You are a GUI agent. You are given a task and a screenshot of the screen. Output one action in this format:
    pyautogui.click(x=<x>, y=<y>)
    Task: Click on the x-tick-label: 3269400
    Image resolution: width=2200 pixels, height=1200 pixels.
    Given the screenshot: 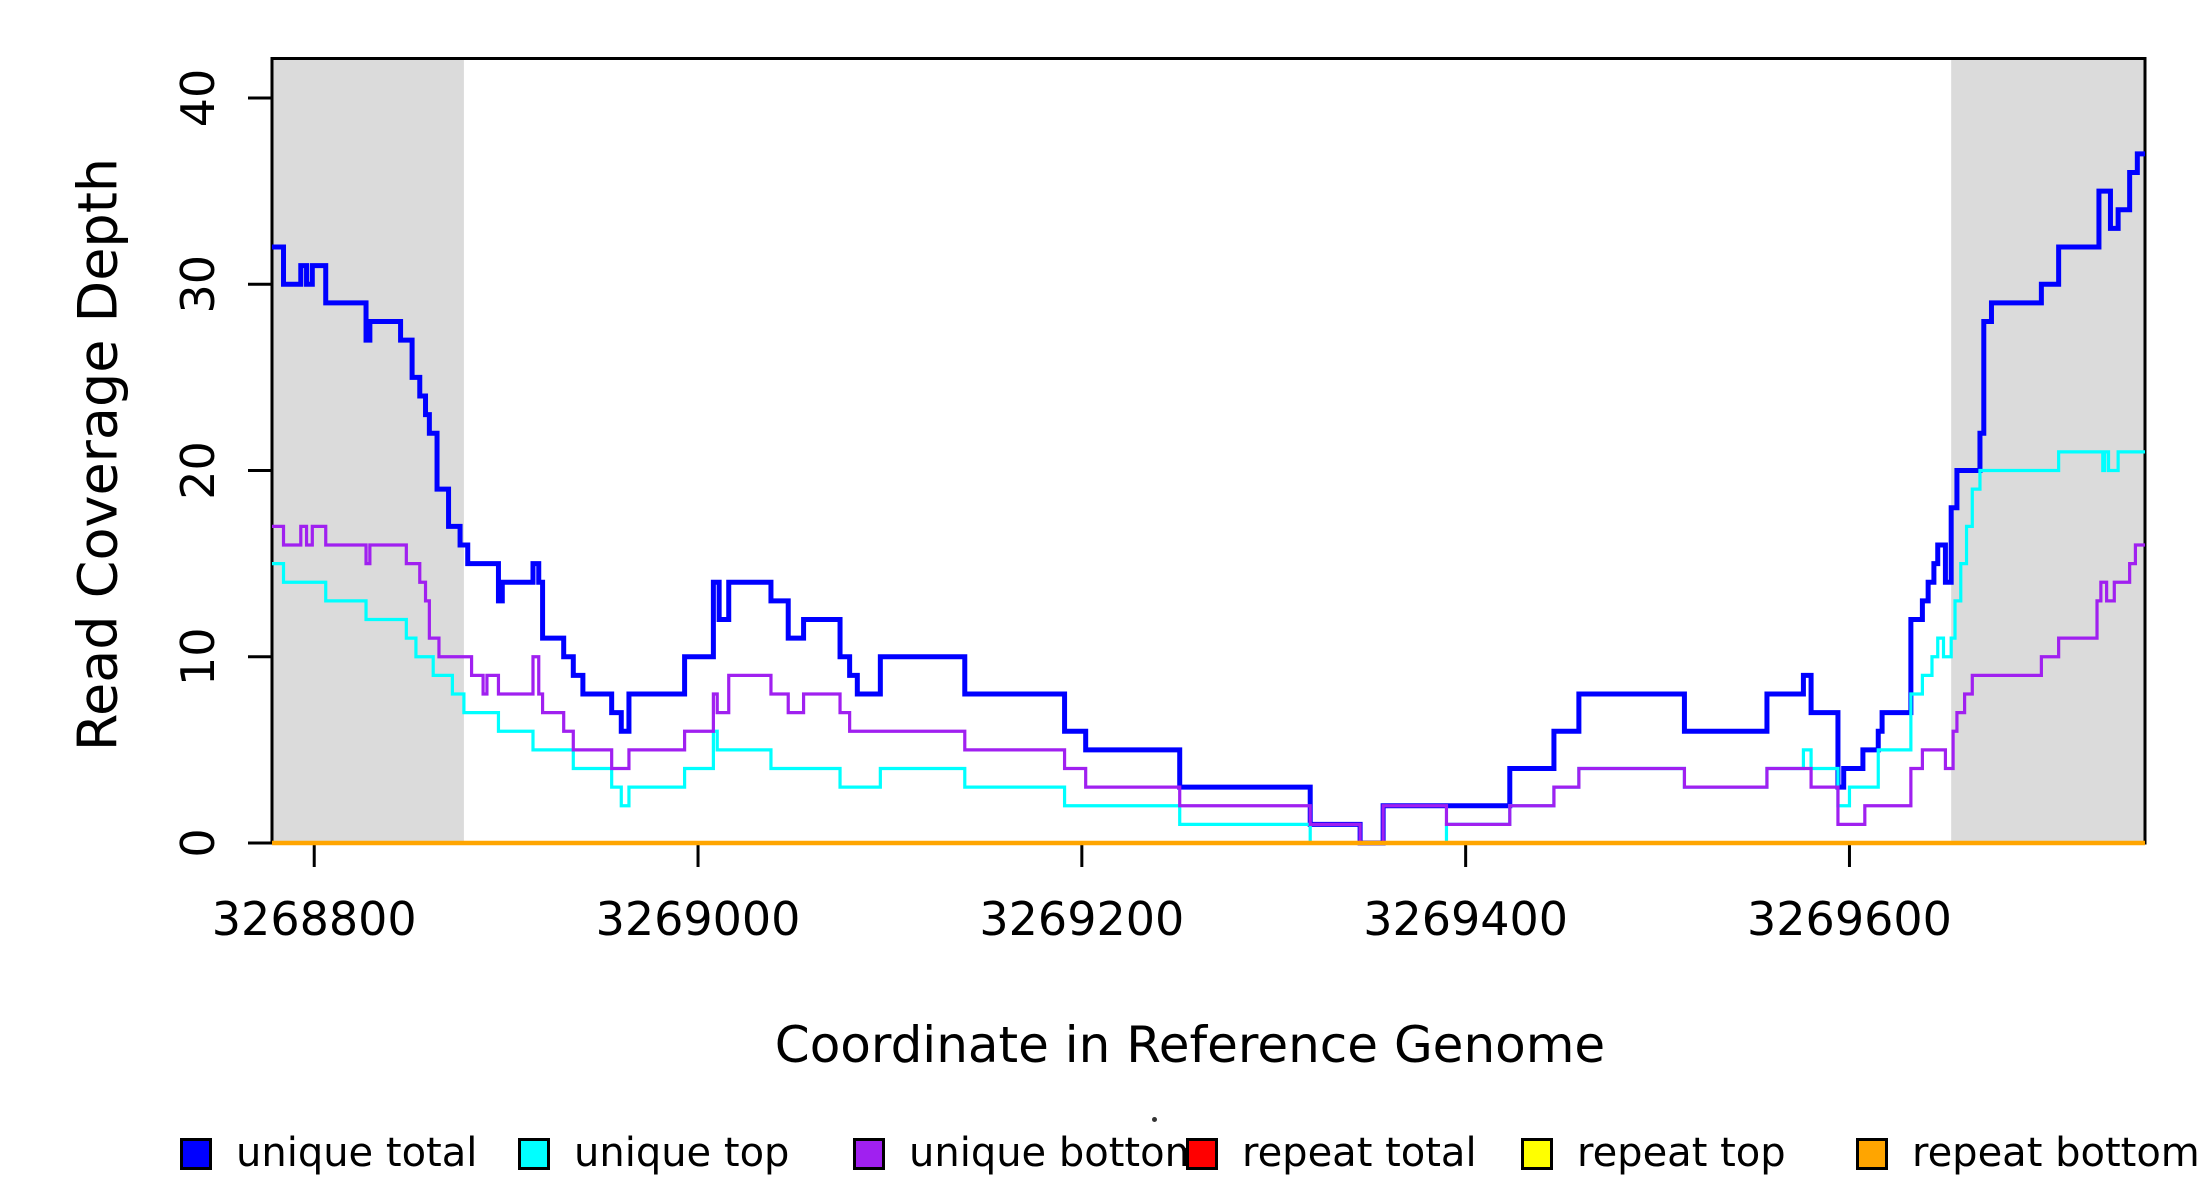 What is the action you would take?
    pyautogui.click(x=1465, y=919)
    